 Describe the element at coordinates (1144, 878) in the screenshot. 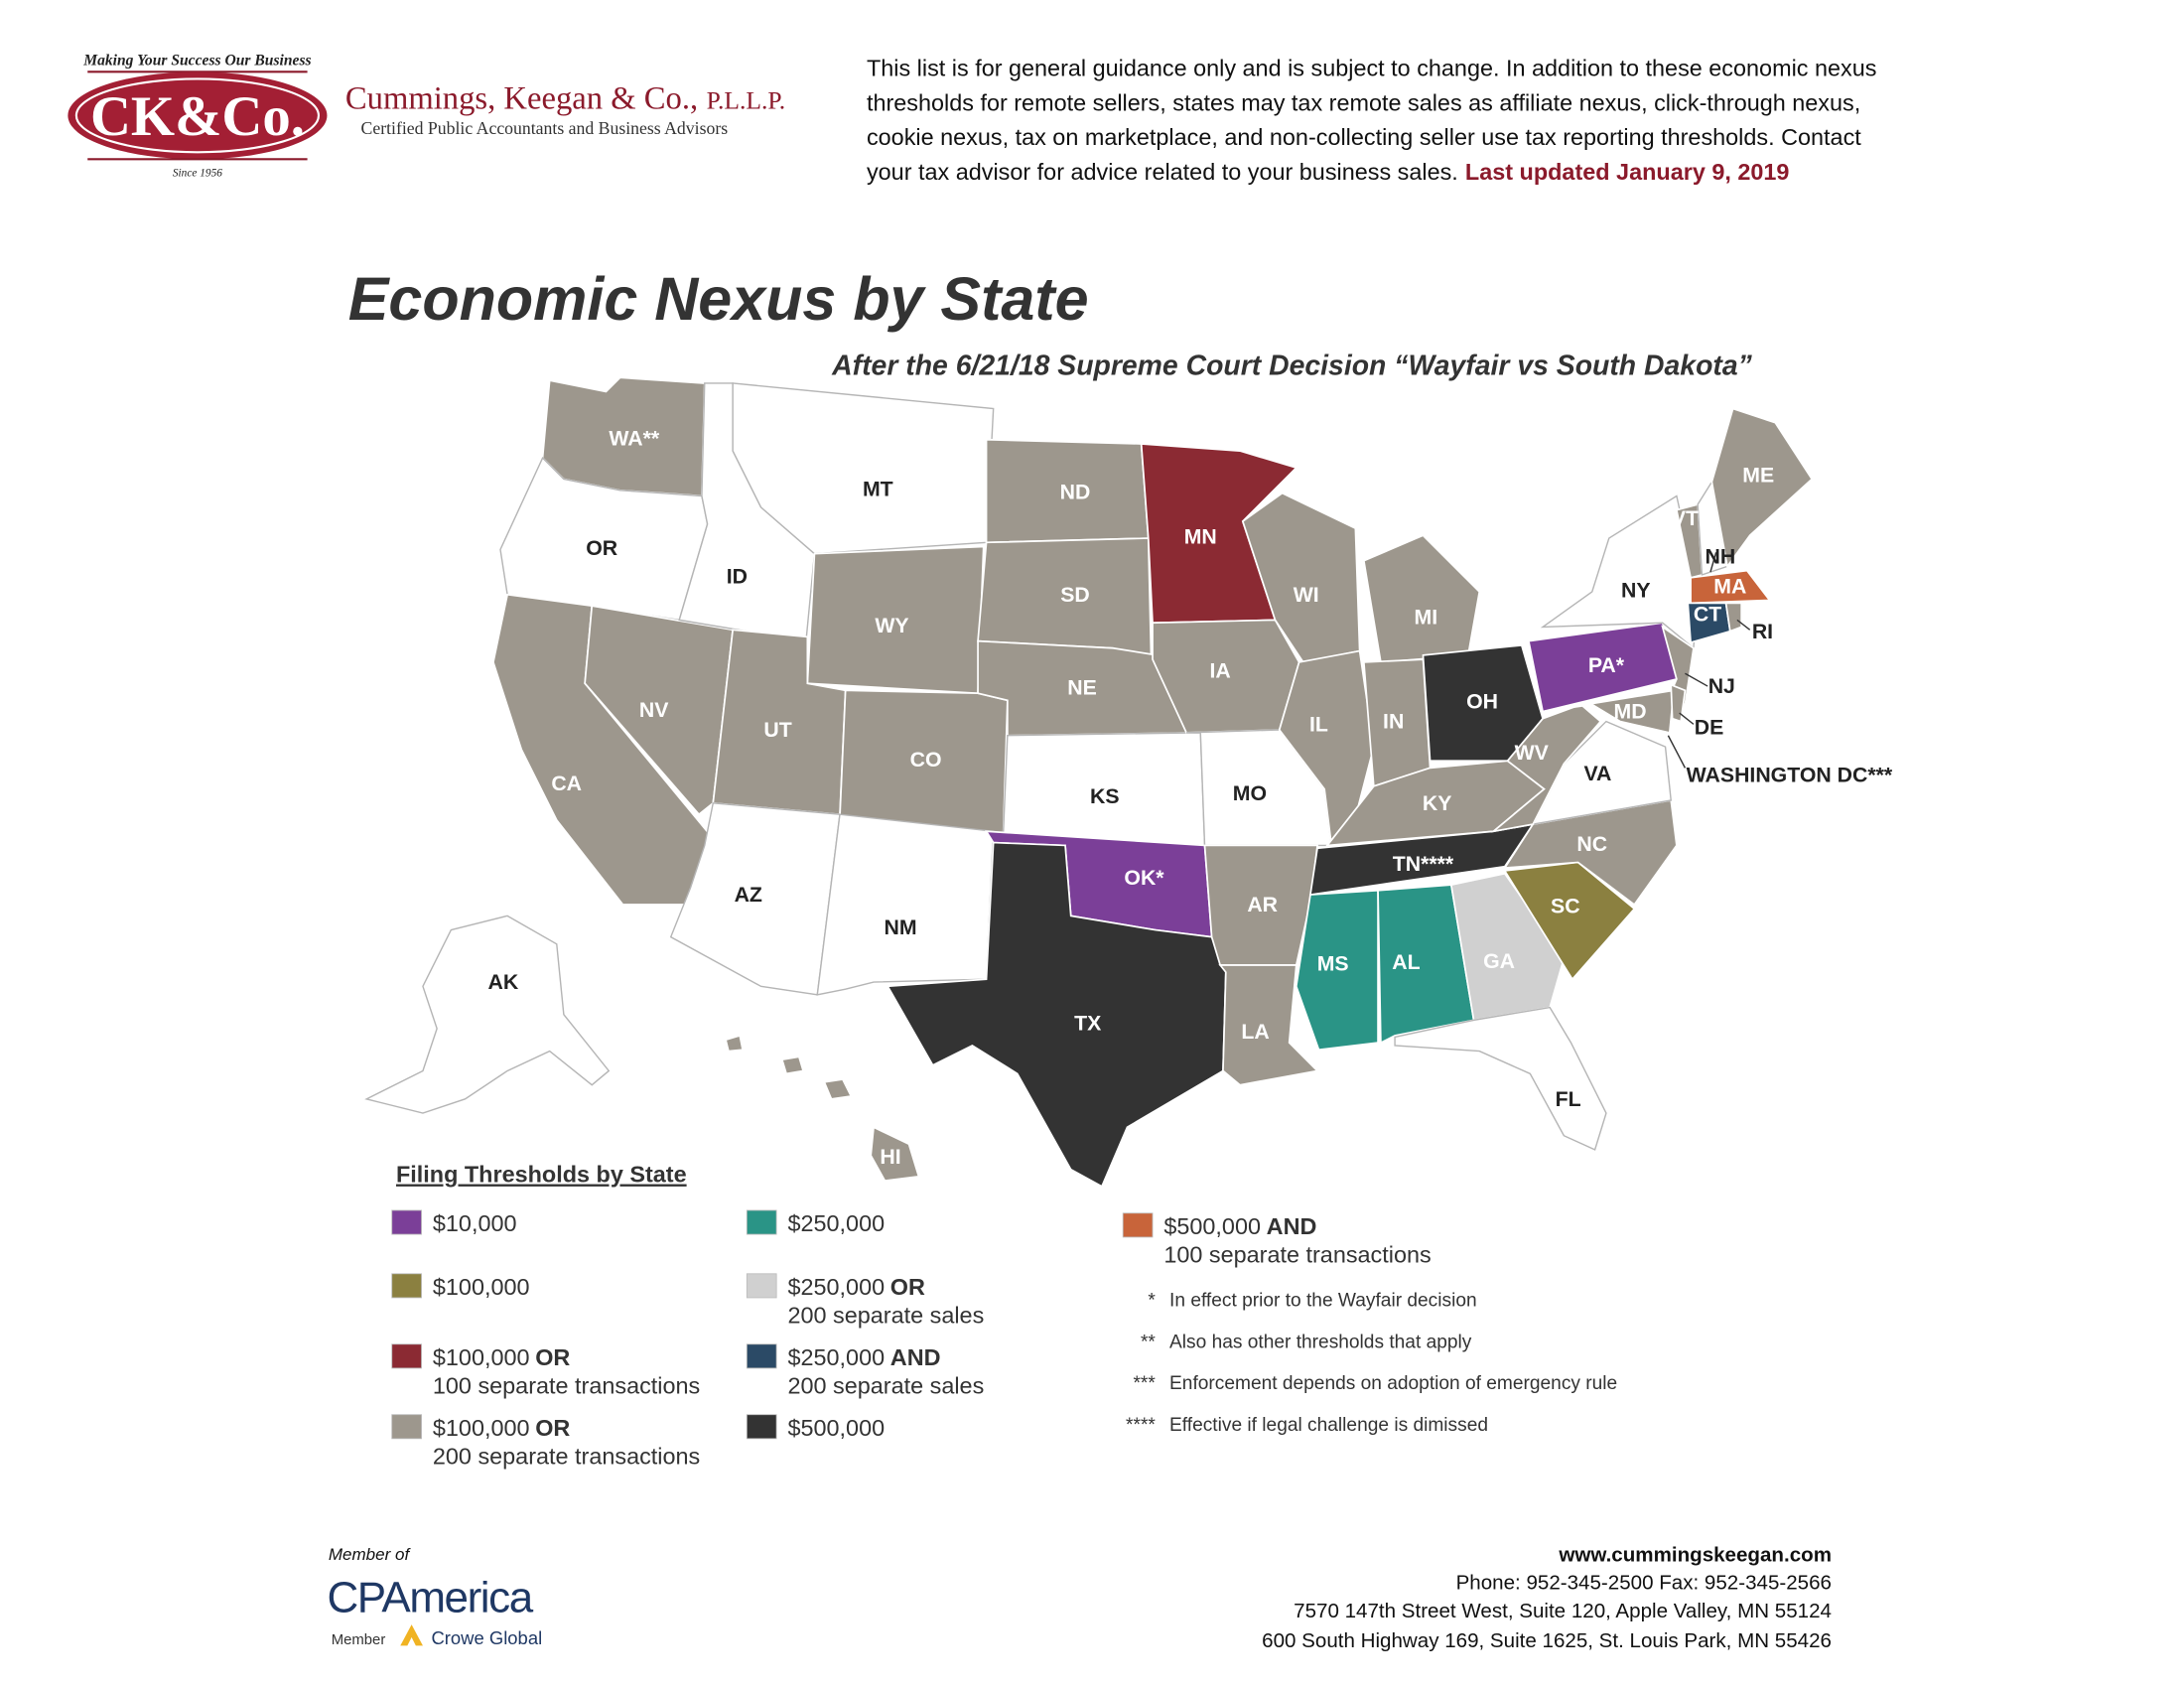

I see `state-label: OK*` at that location.